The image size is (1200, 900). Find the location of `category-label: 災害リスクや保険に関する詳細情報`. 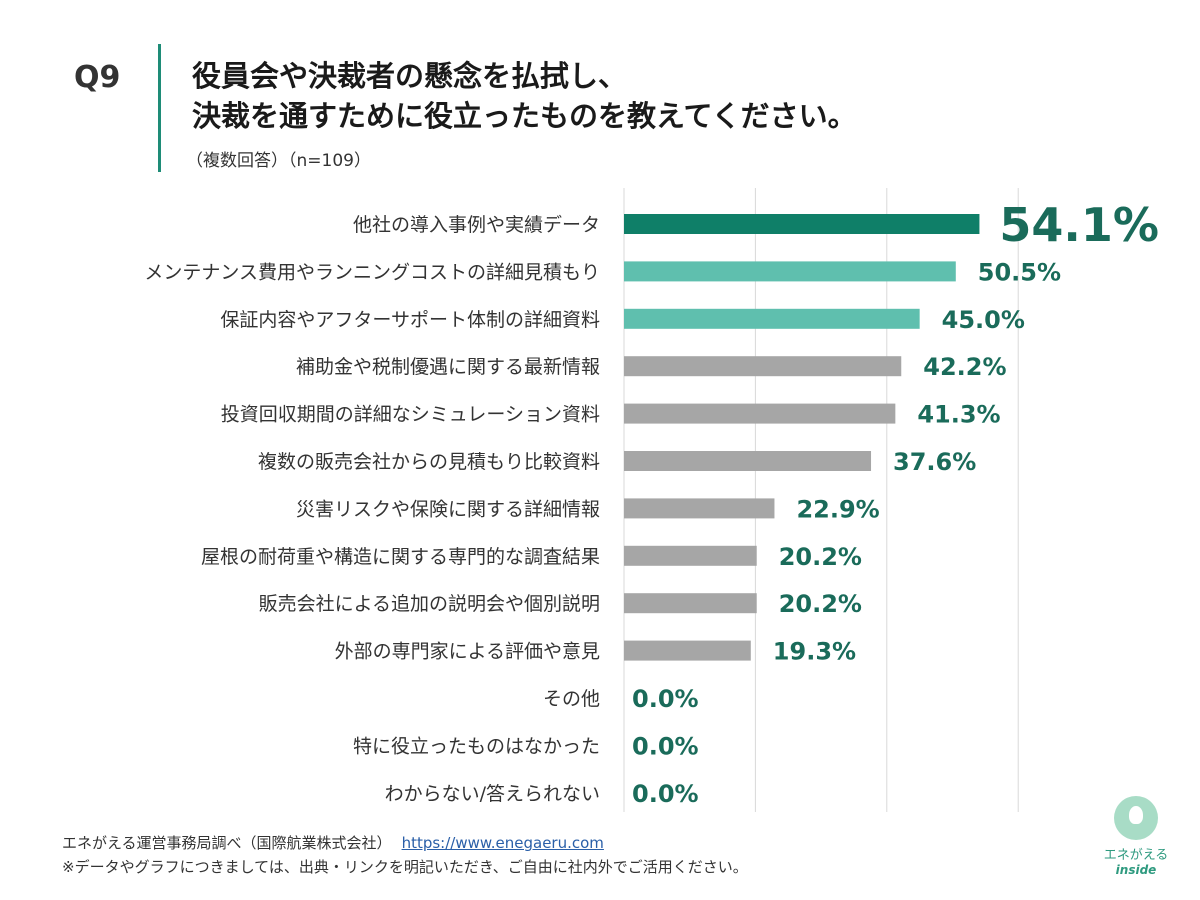

category-label: 災害リスクや保険に関する詳細情報 is located at coordinates (448, 509).